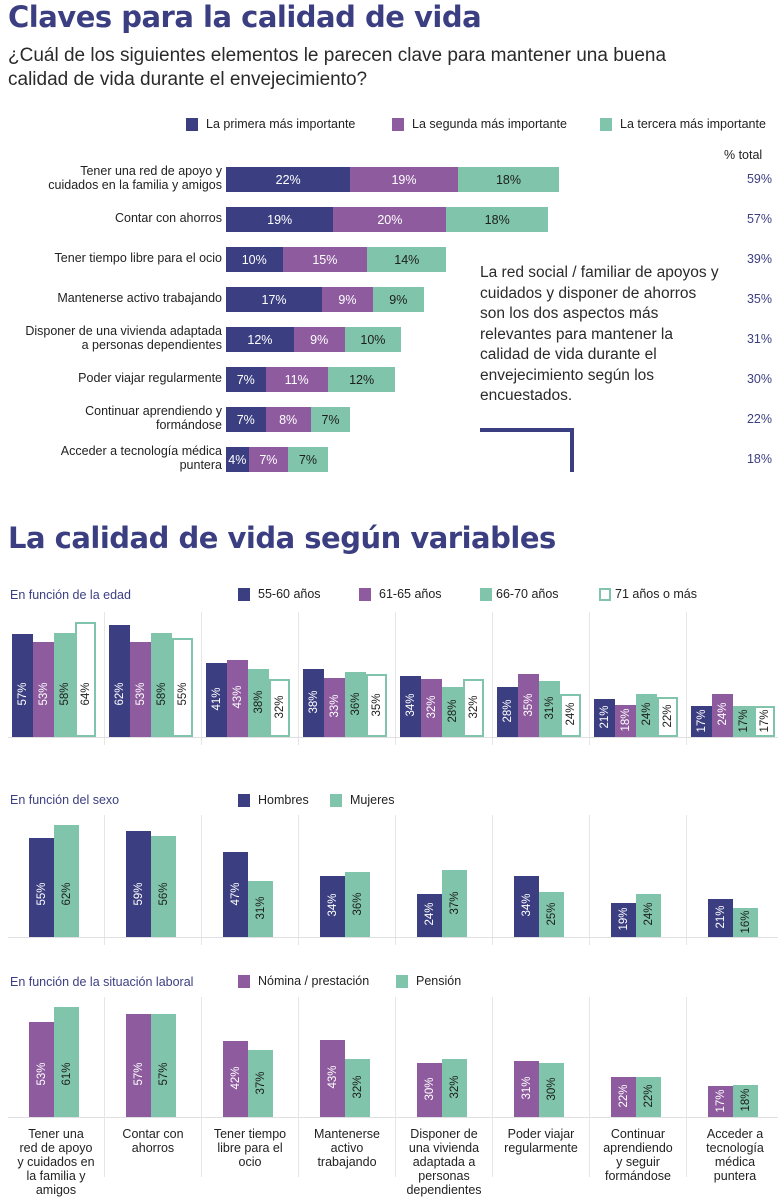 The image size is (784, 1200). What do you see at coordinates (508, 179) in the screenshot?
I see `bar-segment-3: 18%` at bounding box center [508, 179].